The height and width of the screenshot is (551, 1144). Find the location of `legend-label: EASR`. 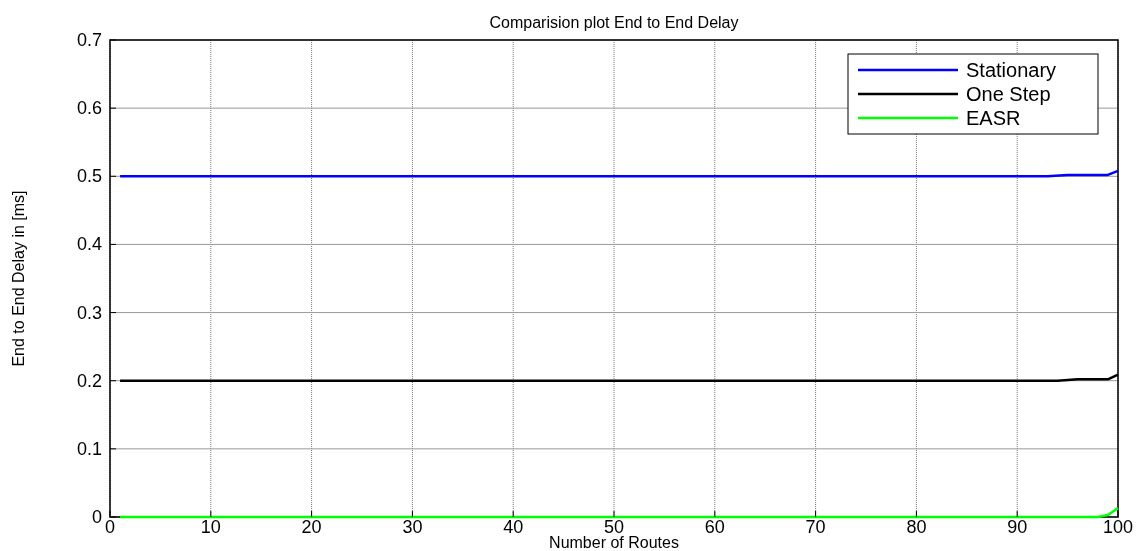

legend-label: EASR is located at coordinates (993, 118).